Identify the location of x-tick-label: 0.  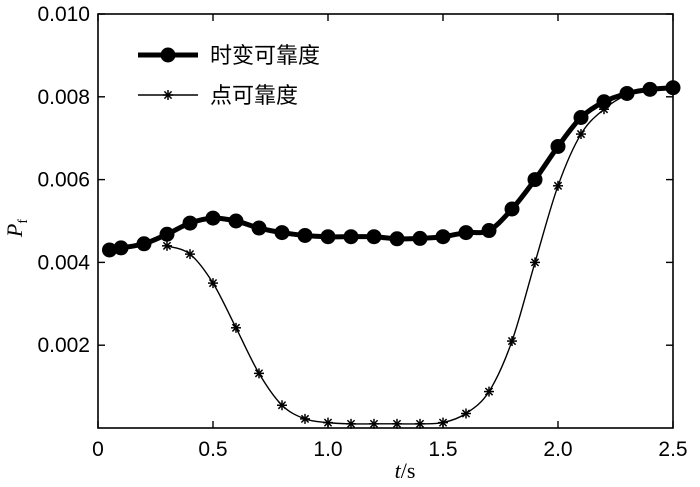
(98, 449).